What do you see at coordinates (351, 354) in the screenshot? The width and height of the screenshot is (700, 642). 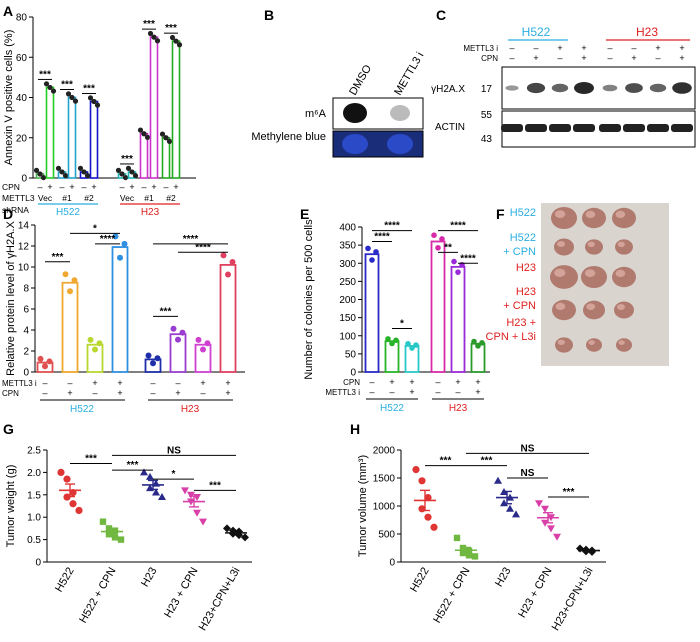 I see `chart_data.2-ytick-label-1: 50` at bounding box center [351, 354].